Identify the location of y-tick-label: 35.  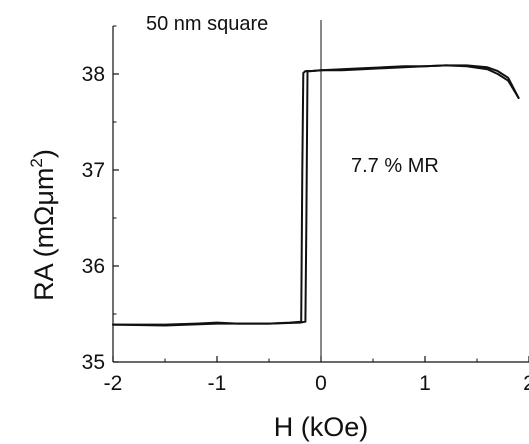
(93, 362).